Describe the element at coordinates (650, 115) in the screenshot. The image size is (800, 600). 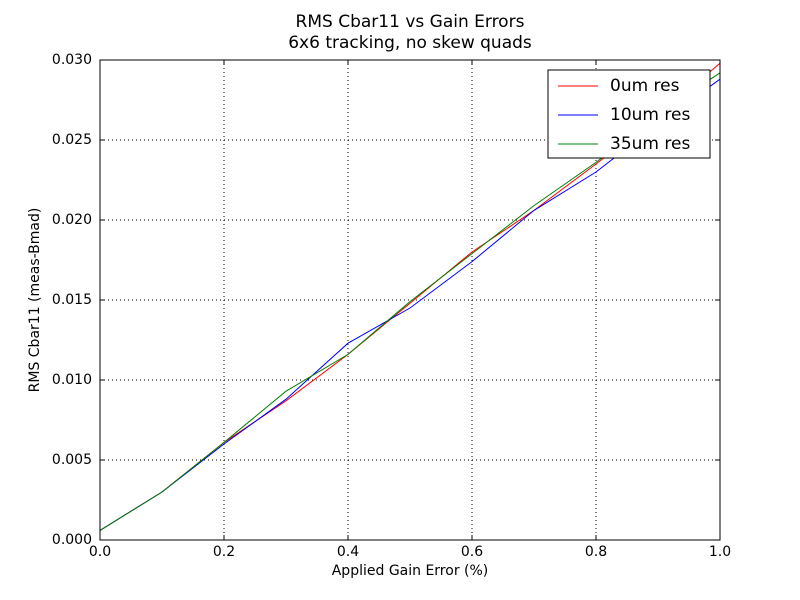
I see `legend-label: 10um res` at that location.